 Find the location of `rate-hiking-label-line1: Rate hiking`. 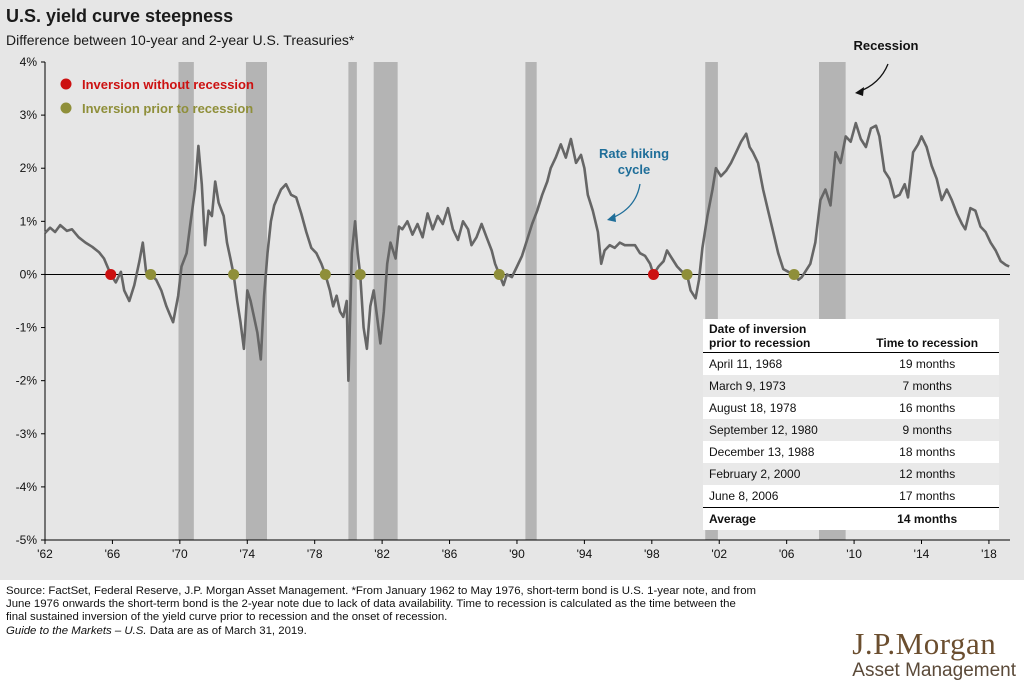

rate-hiking-label-line1: Rate hiking is located at coordinates (634, 153).